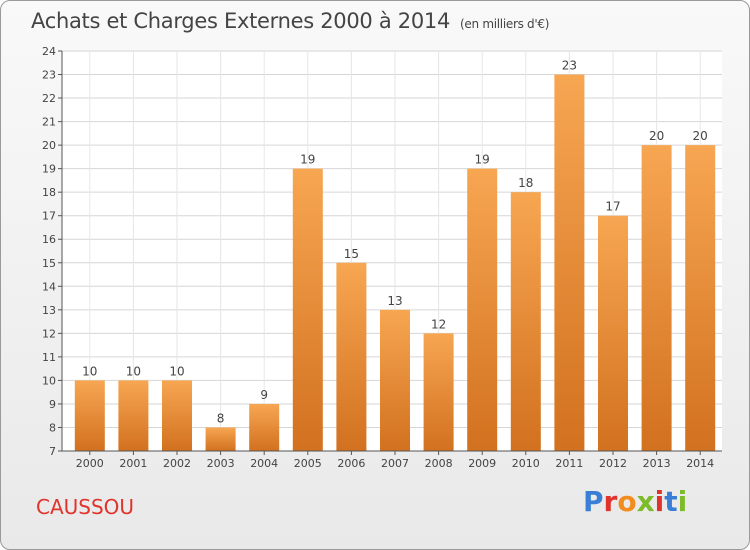  I want to click on data-label: 8, so click(221, 418).